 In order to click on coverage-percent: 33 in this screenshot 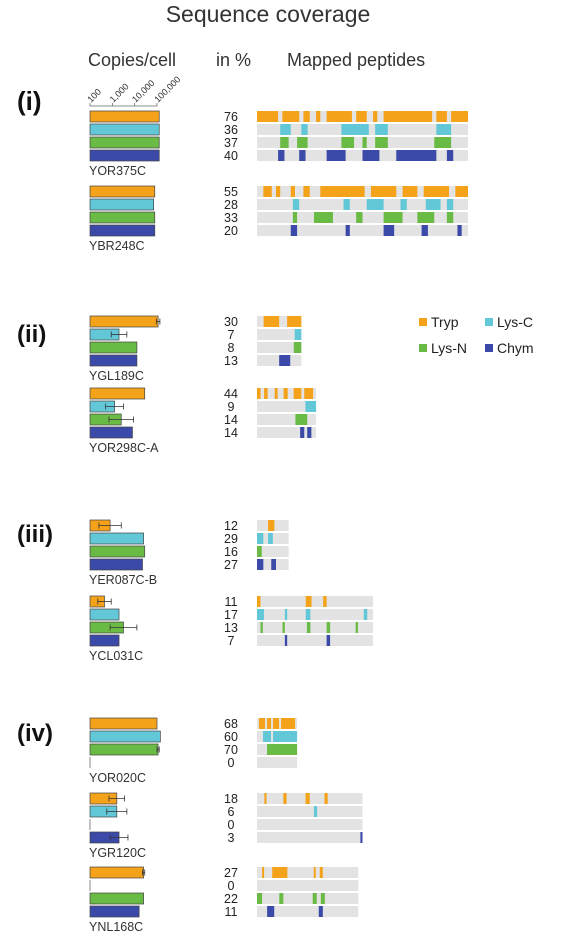, I will do `click(231, 218)`.